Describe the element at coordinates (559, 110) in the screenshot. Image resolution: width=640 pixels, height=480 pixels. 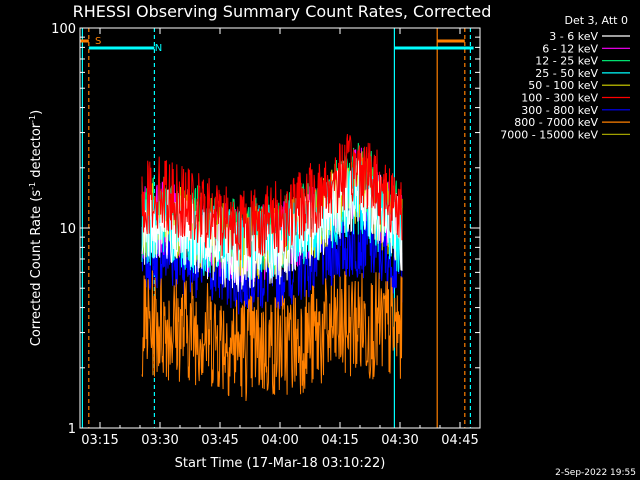
I see `legend-label-6: 300 - 800 keV` at that location.